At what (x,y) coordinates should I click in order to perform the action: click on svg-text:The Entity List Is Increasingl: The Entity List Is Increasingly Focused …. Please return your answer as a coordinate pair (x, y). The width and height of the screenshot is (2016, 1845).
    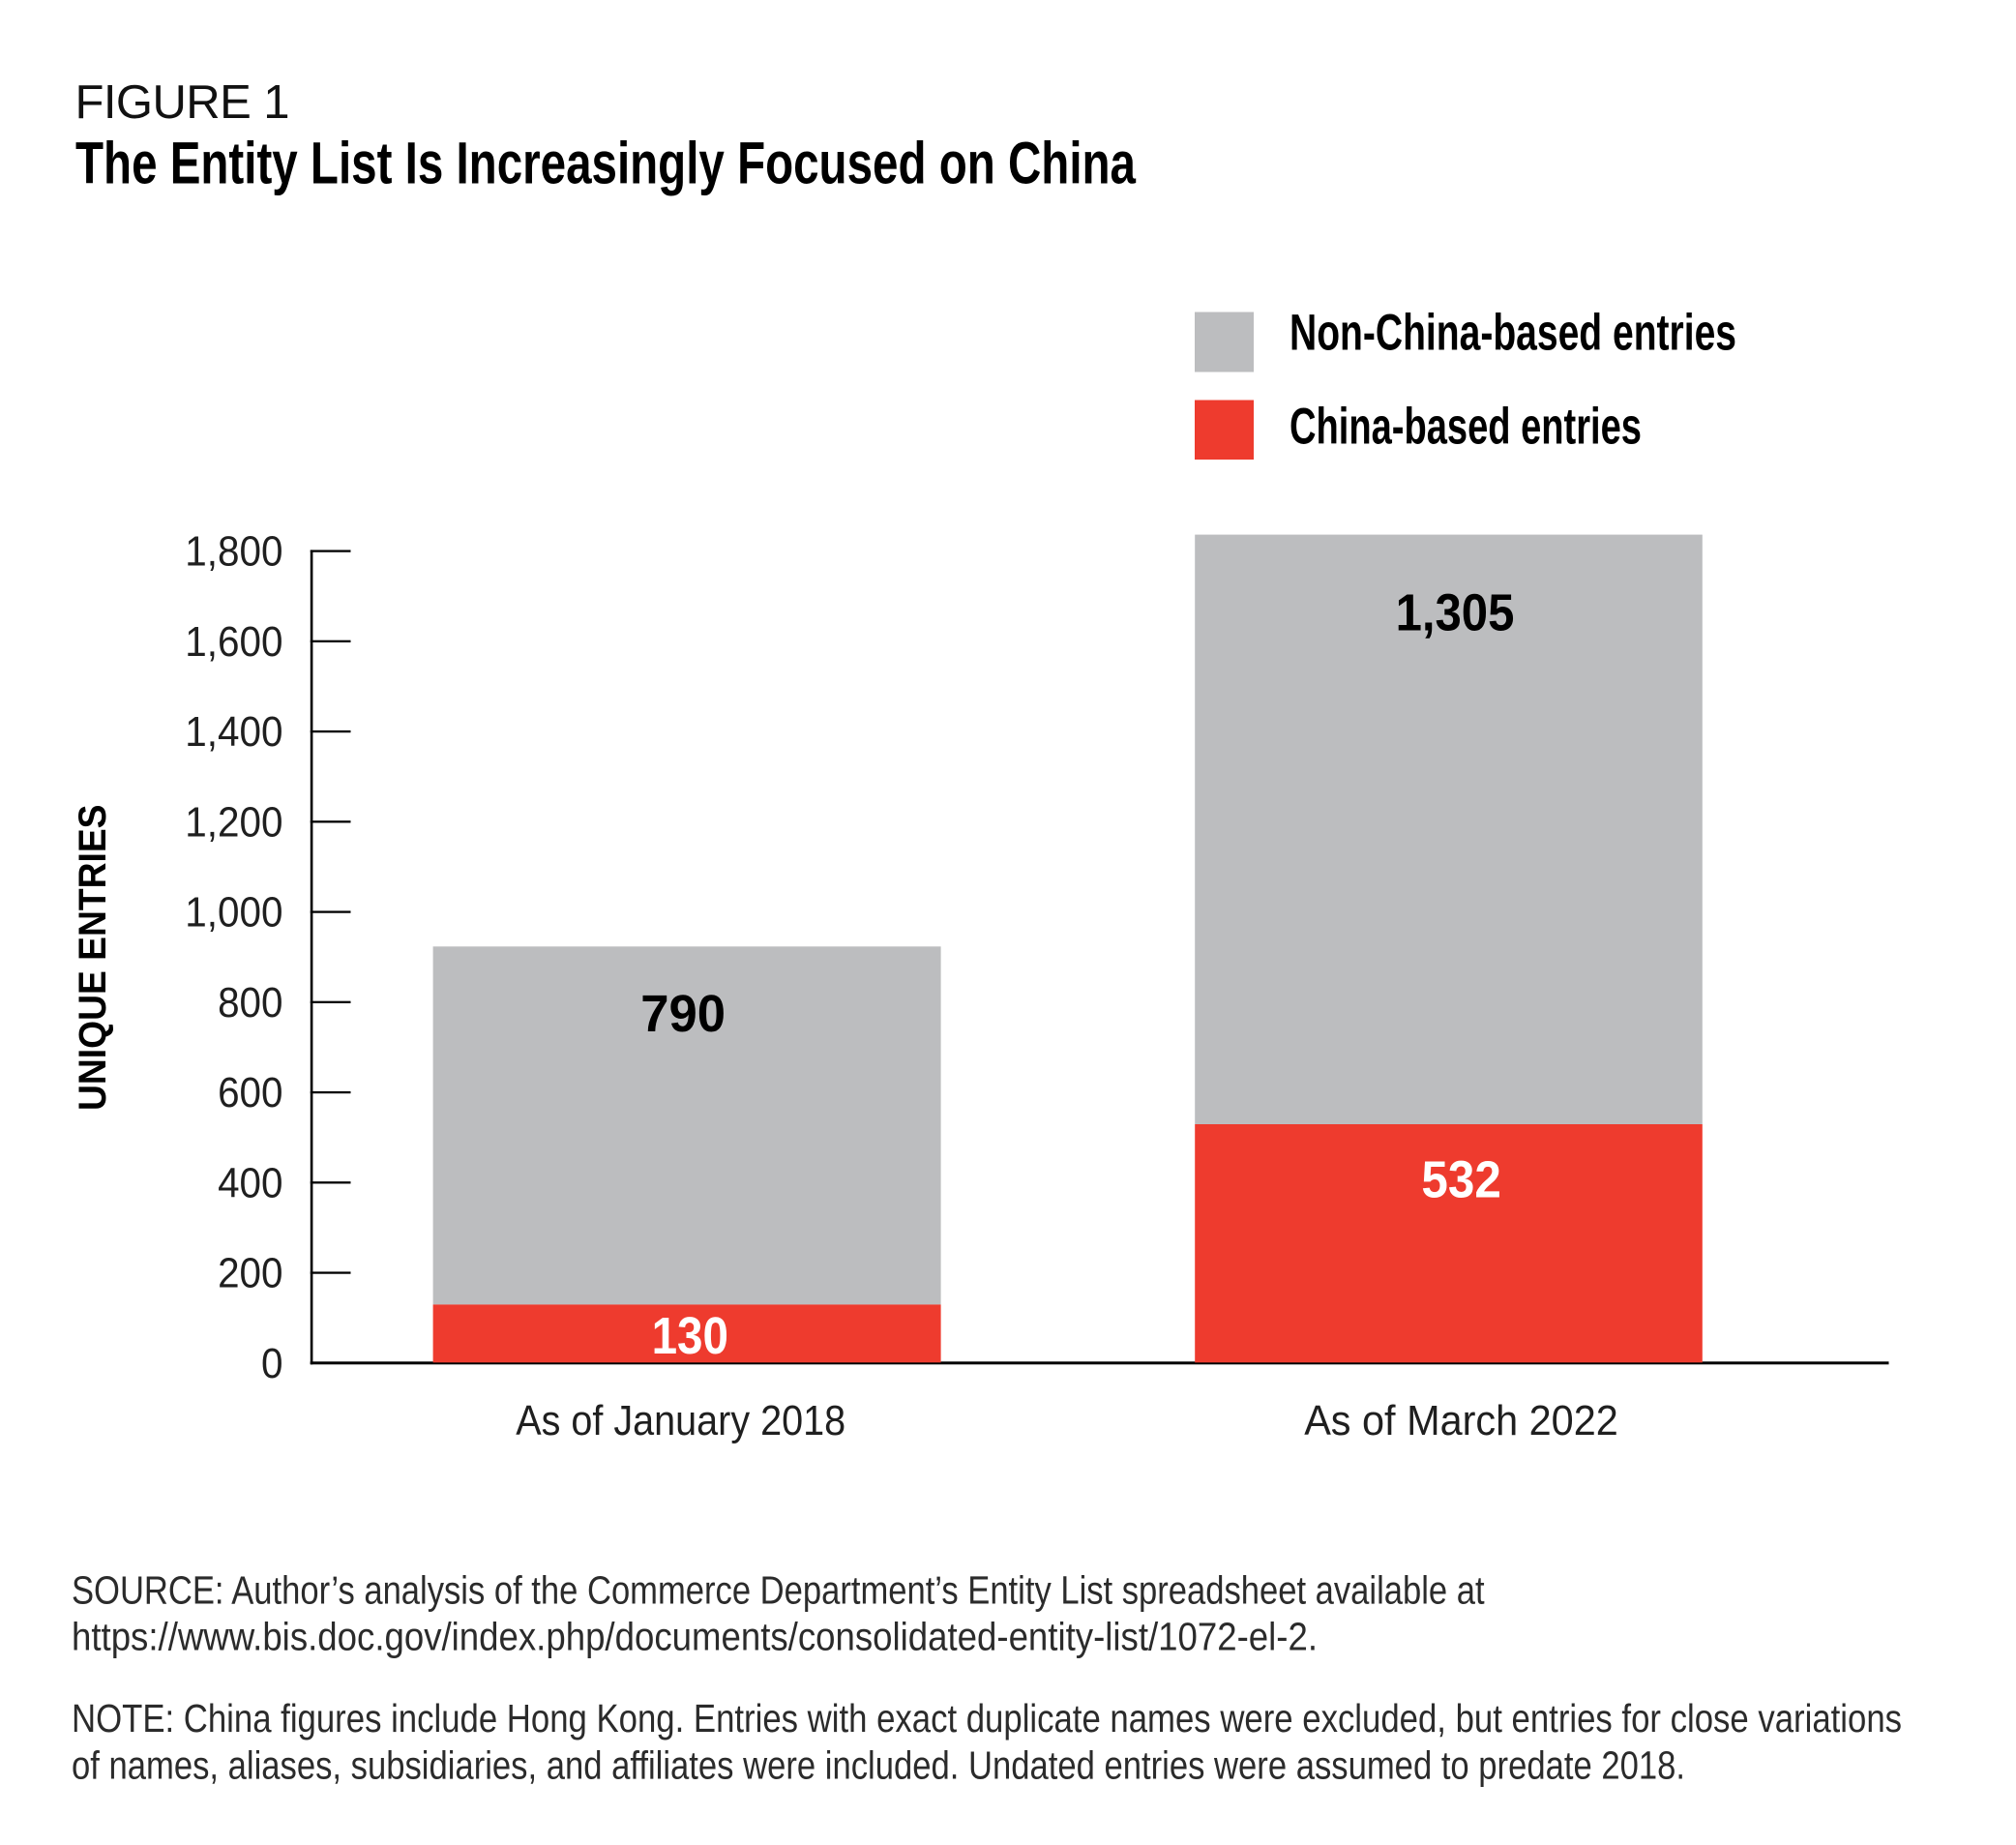
    Looking at the image, I should click on (606, 163).